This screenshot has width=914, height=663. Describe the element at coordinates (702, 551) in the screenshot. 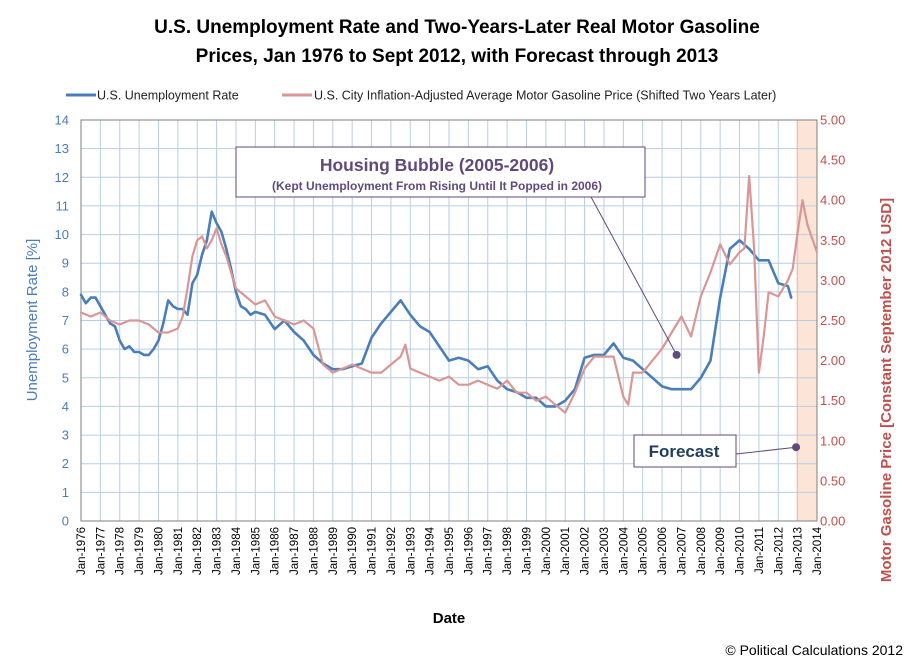

I see `x-tick-label: Jan-2008` at that location.